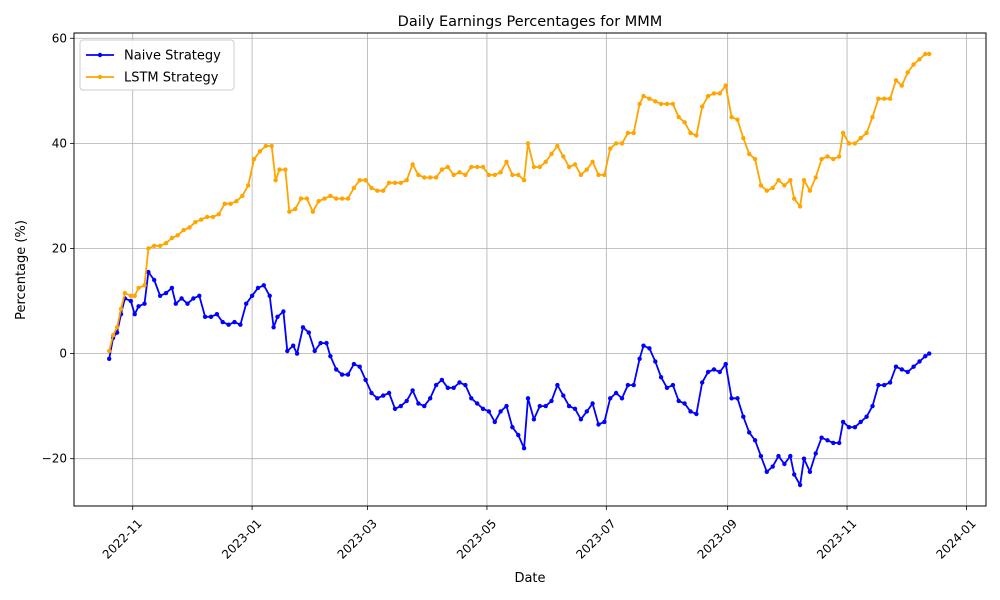 The height and width of the screenshot is (600, 1000). Describe the element at coordinates (59, 248) in the screenshot. I see `y-tick-label: 20` at that location.